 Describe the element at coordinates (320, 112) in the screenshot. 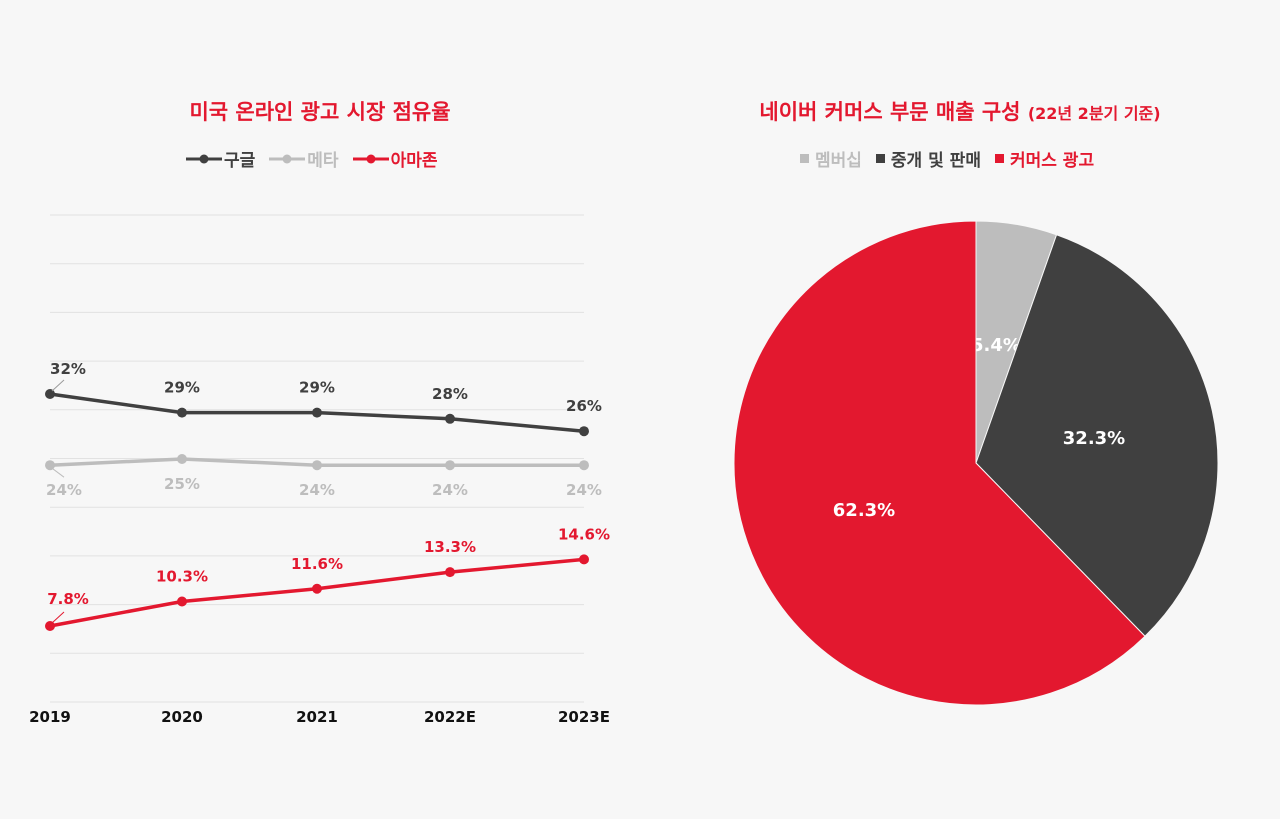

I see `line-chart-title: 미국 온라인 광고 시장 점유율` at that location.